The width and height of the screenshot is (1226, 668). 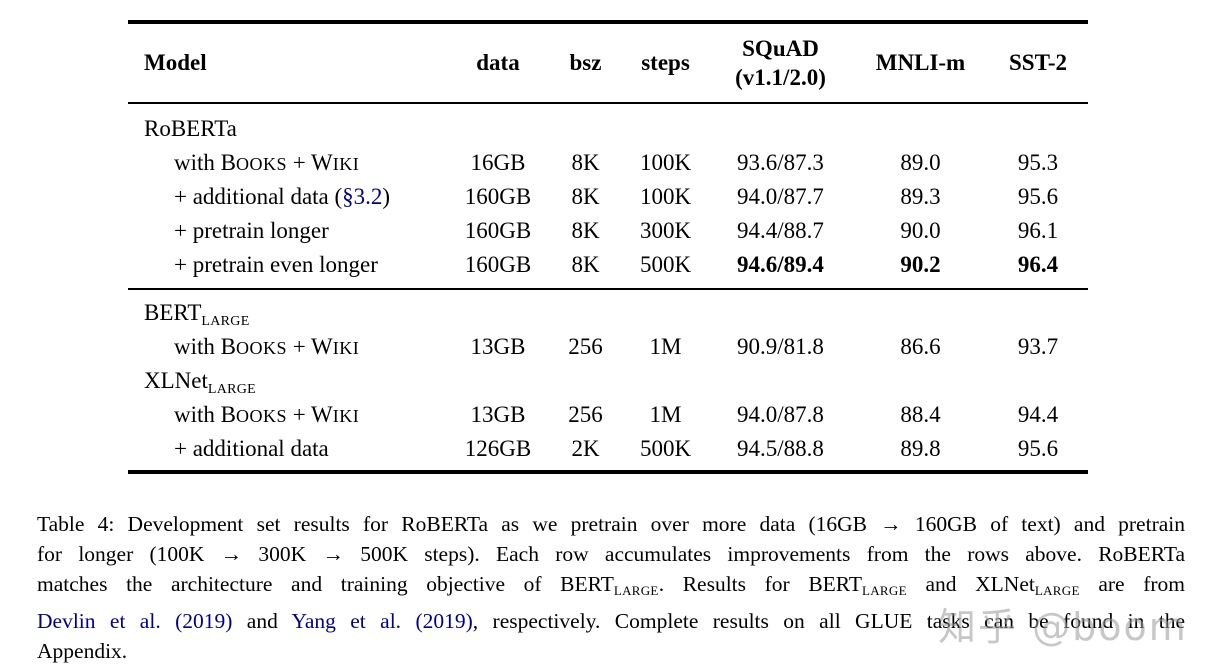 I want to click on column-header-squad-line1: SQuAD, so click(x=780, y=48).